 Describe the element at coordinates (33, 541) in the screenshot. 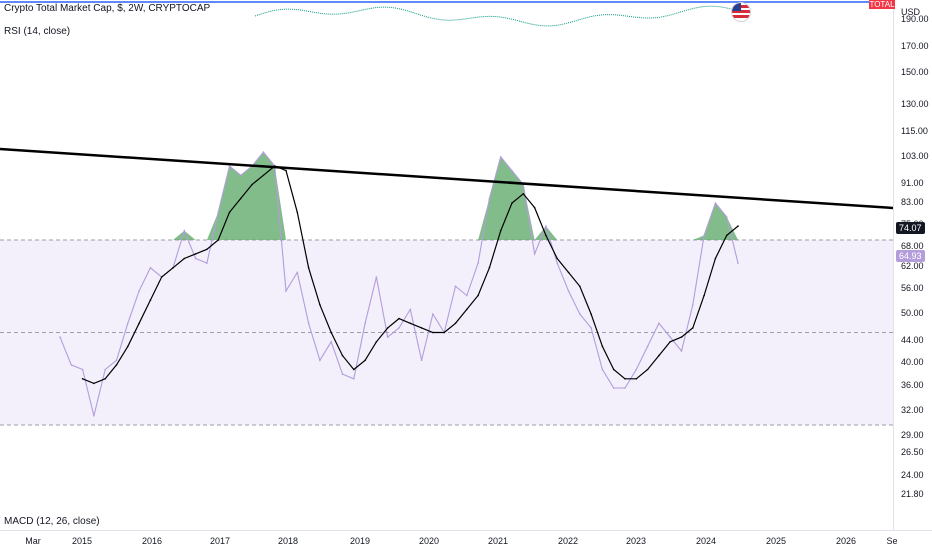

I see `time-tick: Mar` at that location.